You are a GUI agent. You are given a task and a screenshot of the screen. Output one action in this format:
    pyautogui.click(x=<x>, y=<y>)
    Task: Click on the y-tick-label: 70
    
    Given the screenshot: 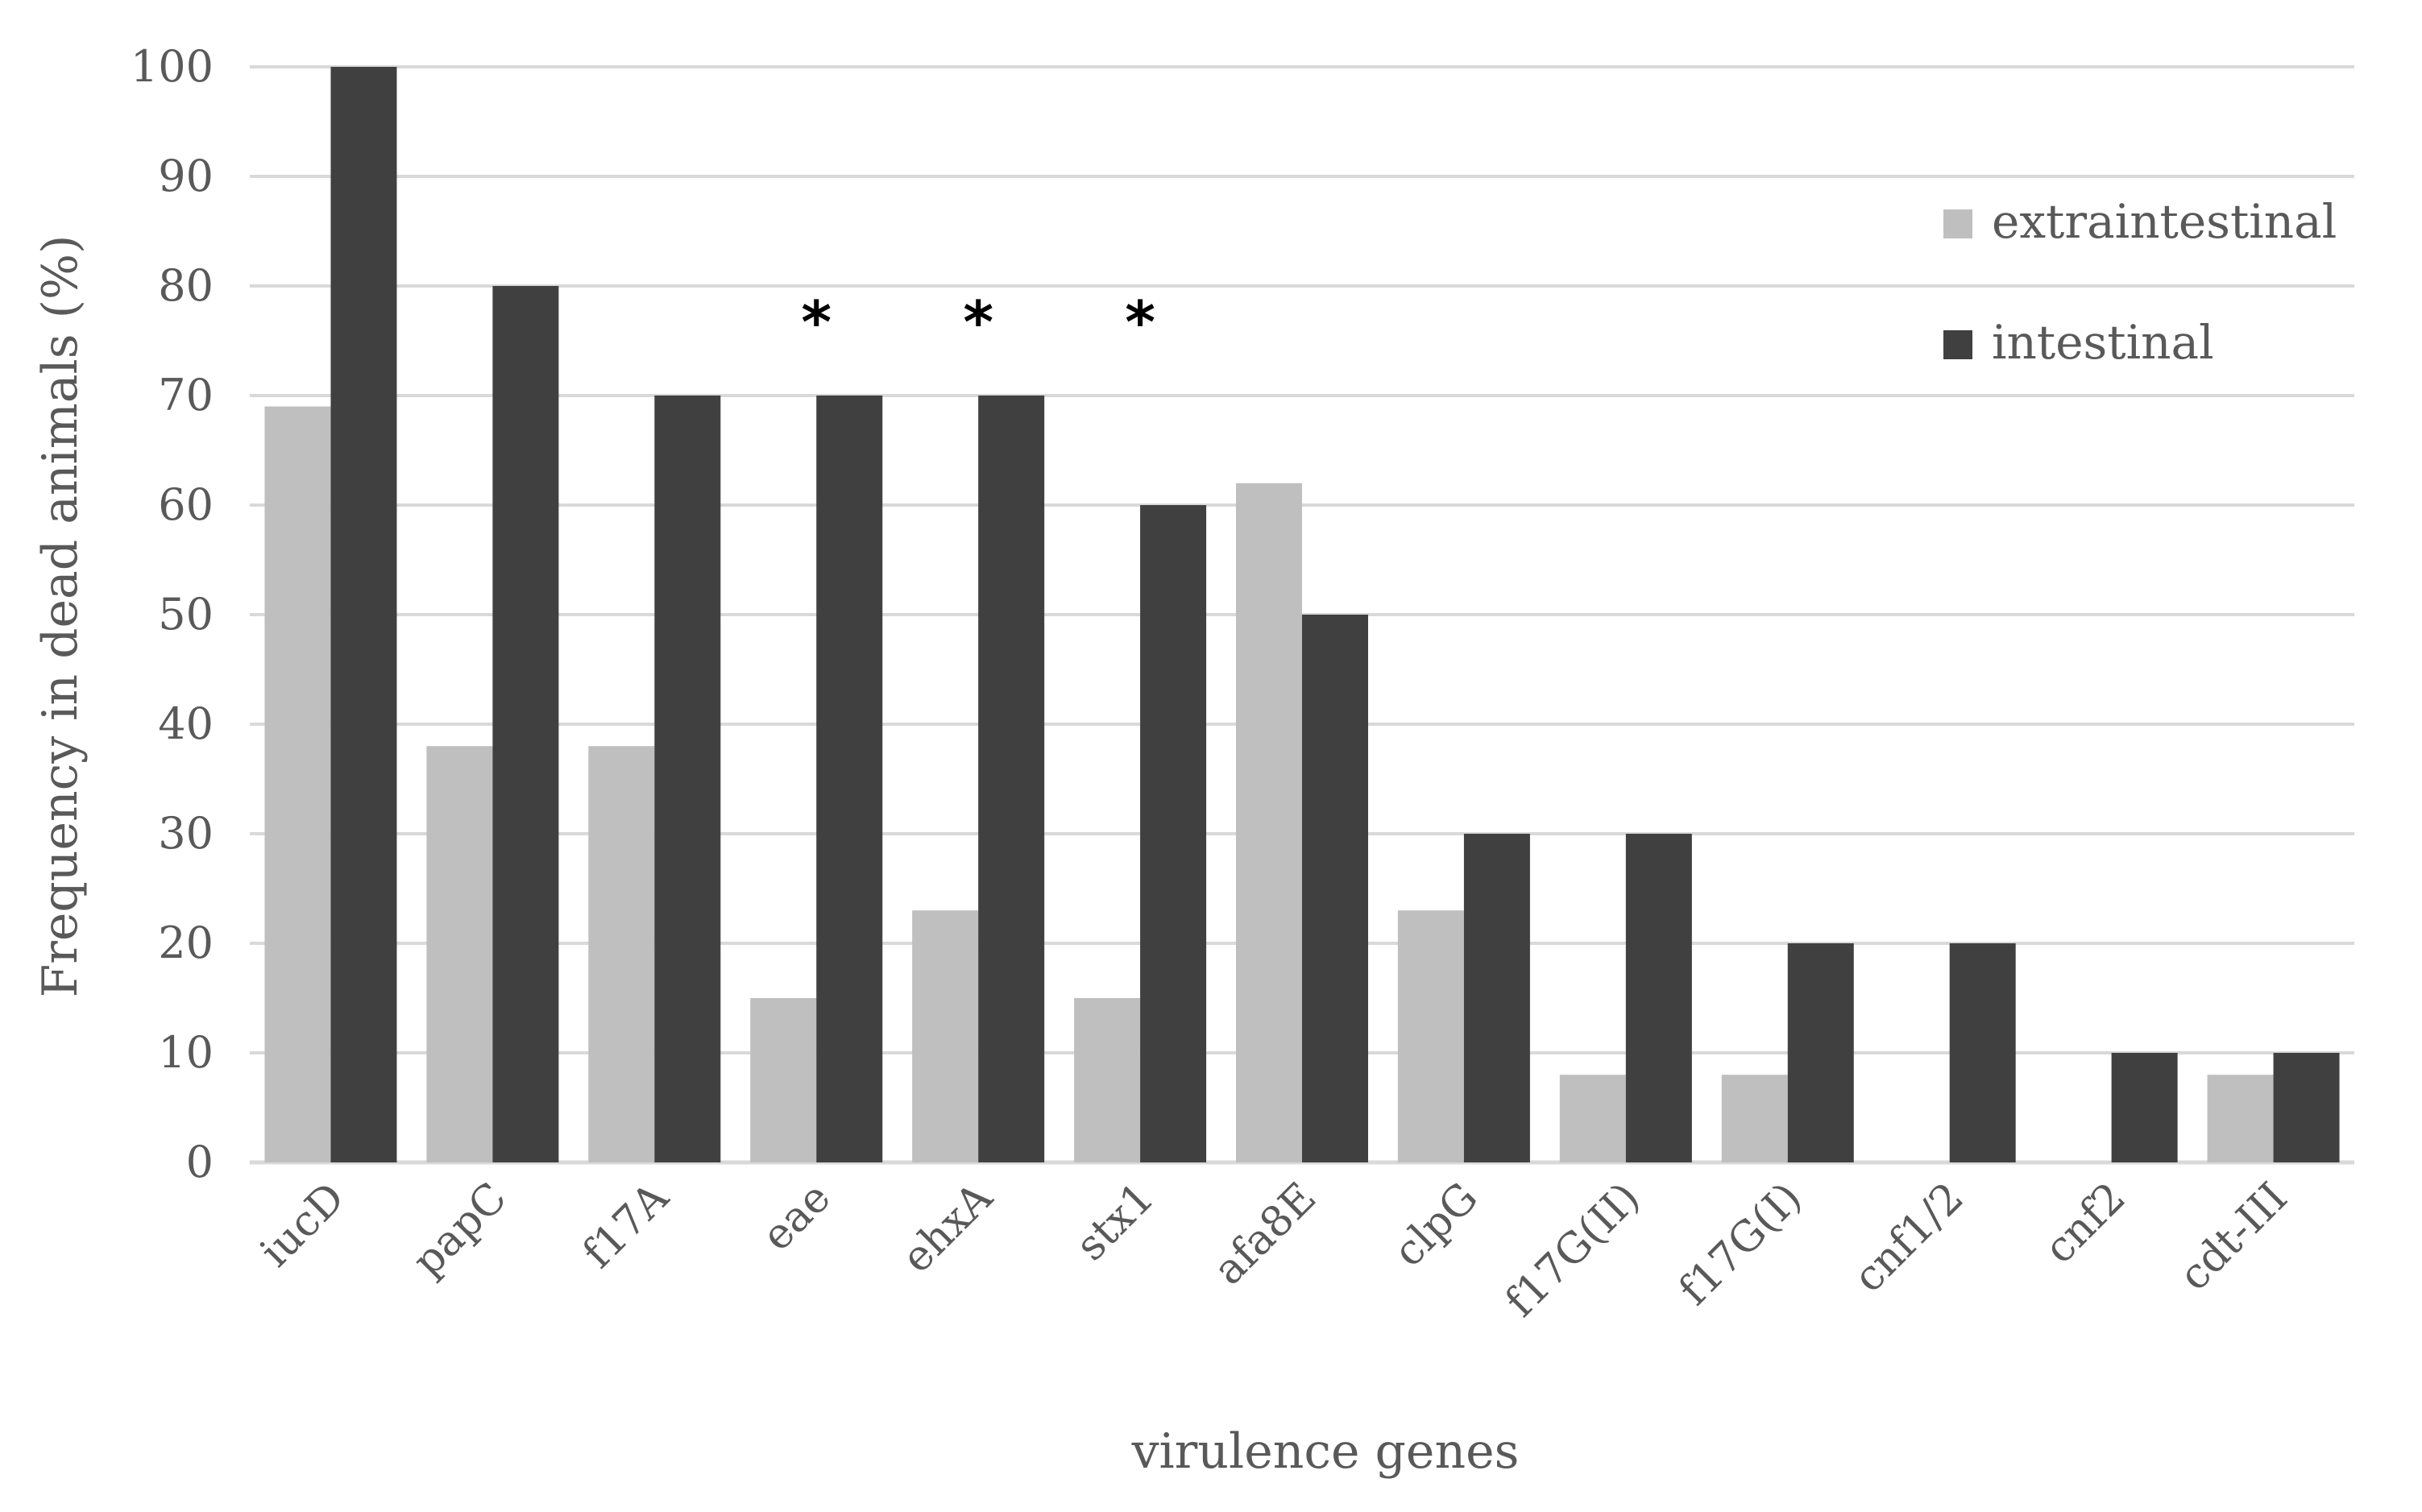 What is the action you would take?
    pyautogui.click(x=186, y=395)
    